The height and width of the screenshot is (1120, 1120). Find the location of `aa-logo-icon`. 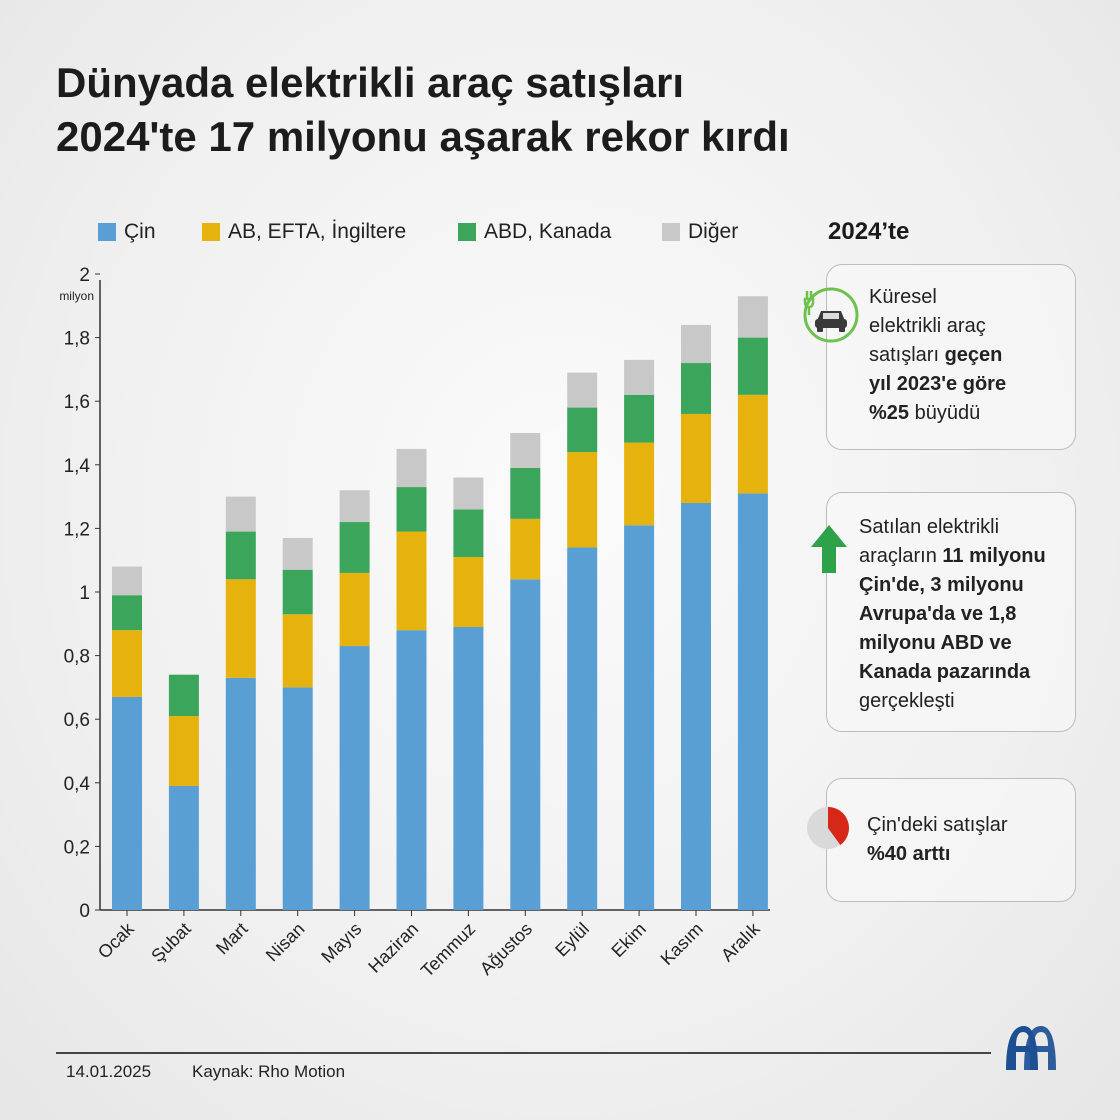

aa-logo-icon is located at coordinates (1031, 1048).